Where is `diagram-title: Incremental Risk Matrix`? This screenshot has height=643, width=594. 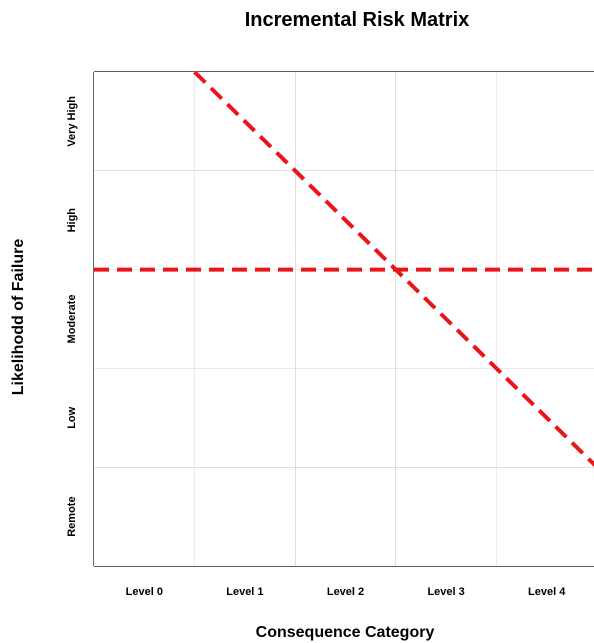 diagram-title: Incremental Risk Matrix is located at coordinates (357, 20).